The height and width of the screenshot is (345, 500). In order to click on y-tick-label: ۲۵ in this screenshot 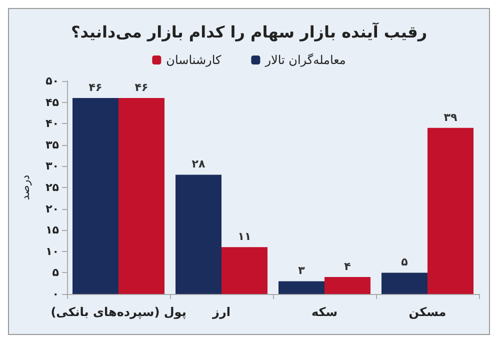, I will do `click(53, 187)`.